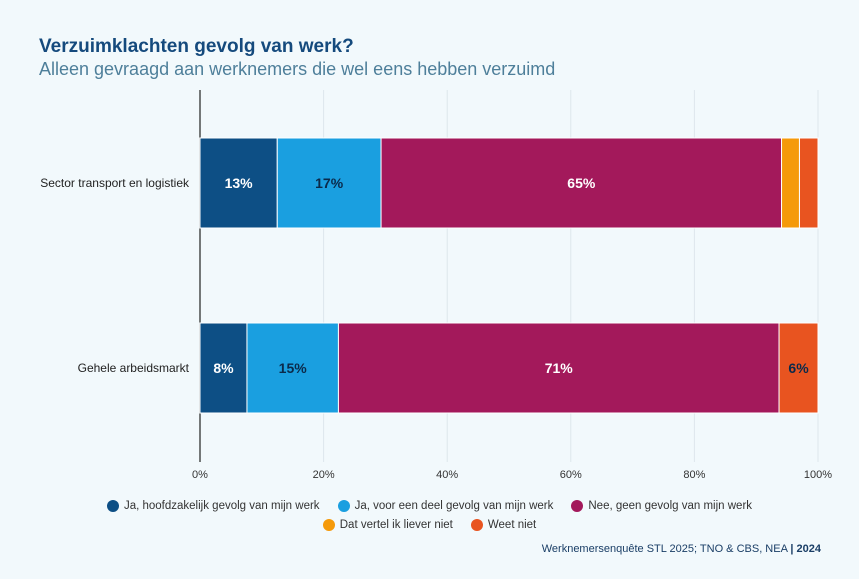 This screenshot has width=859, height=579. Describe the element at coordinates (324, 475) in the screenshot. I see `x-tick-label: 20%` at that location.